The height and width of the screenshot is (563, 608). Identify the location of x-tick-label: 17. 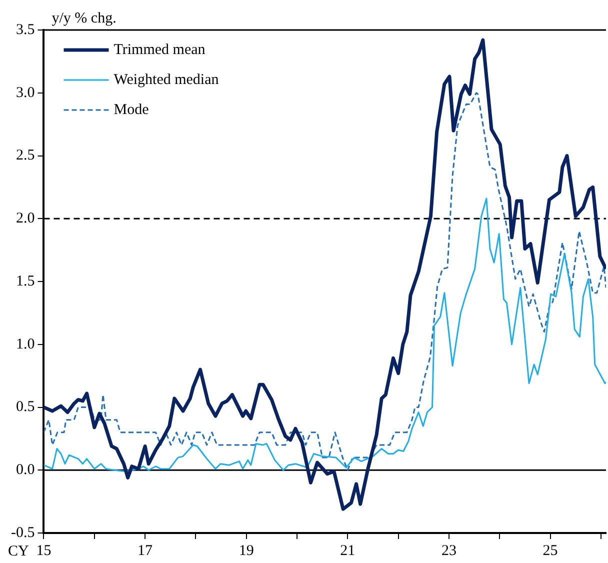
(146, 550).